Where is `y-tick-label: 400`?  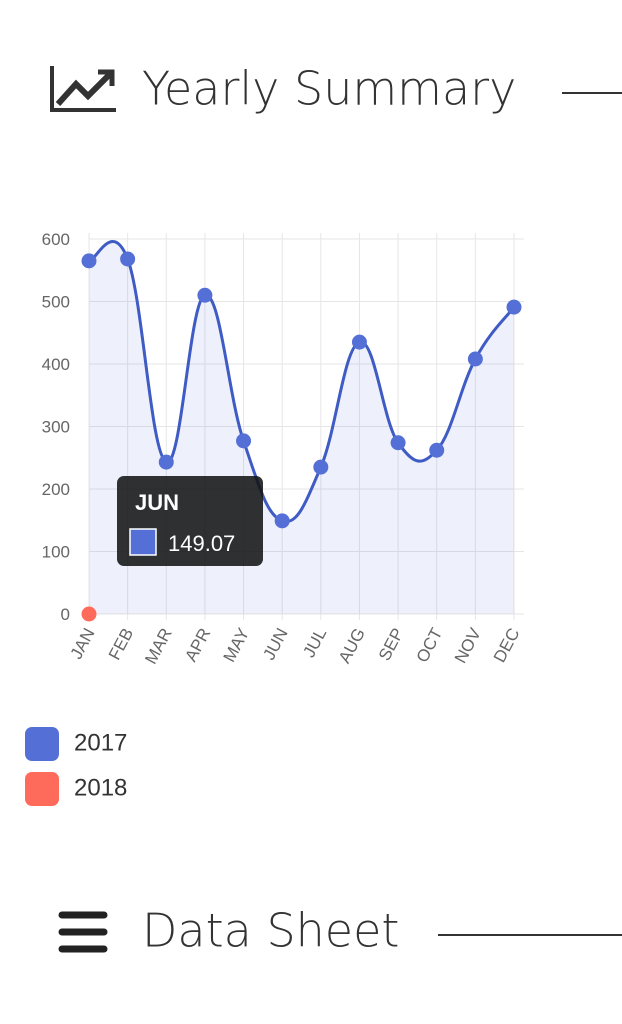 y-tick-label: 400 is located at coordinates (56, 364).